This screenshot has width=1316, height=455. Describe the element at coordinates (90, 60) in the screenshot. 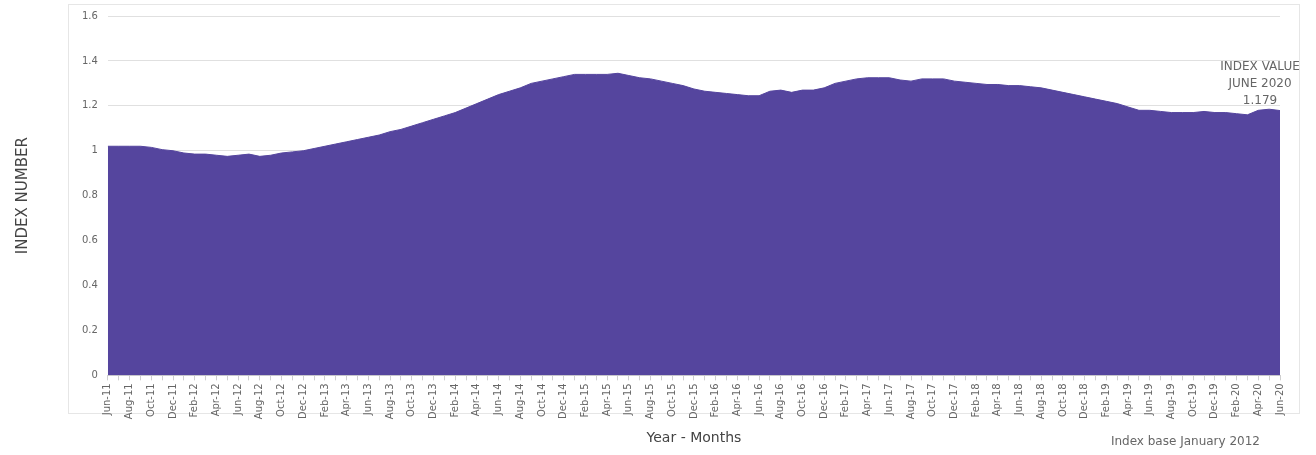

I see `y-tick-label: 1.4` at that location.